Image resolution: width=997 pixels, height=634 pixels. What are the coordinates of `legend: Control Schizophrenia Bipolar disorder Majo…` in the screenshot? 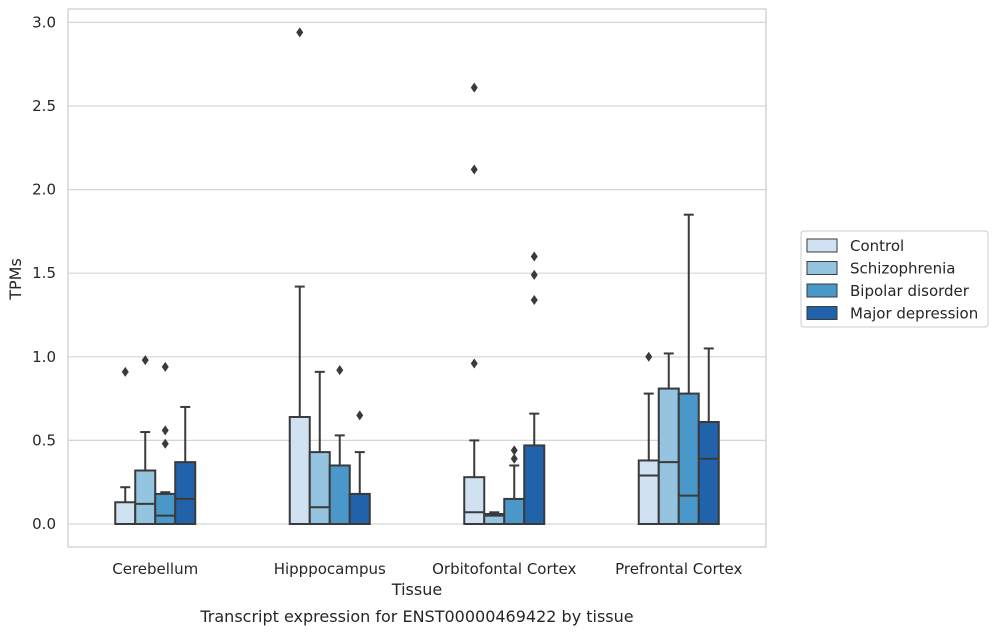 It's located at (894, 279).